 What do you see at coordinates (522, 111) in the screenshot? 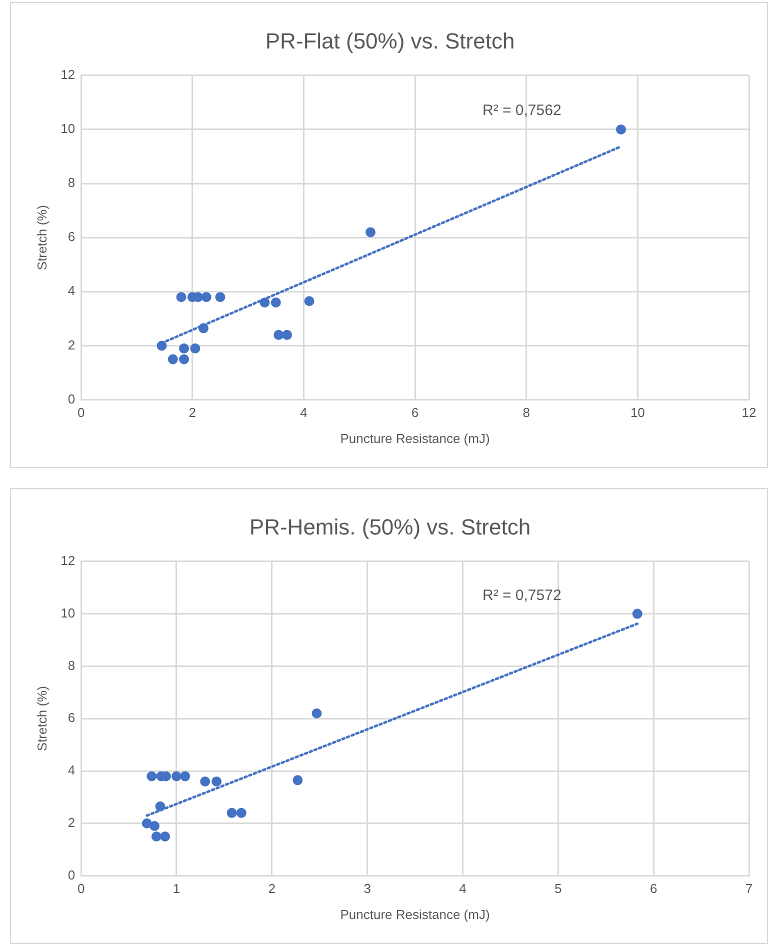
I see `annotation: R² = 0,7562` at bounding box center [522, 111].